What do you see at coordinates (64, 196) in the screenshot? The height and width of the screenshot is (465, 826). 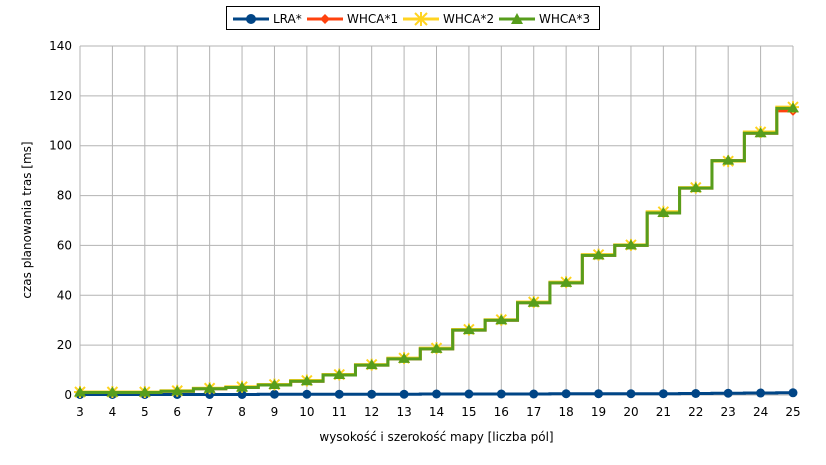 I see `y-tick-label-4: 80` at bounding box center [64, 196].